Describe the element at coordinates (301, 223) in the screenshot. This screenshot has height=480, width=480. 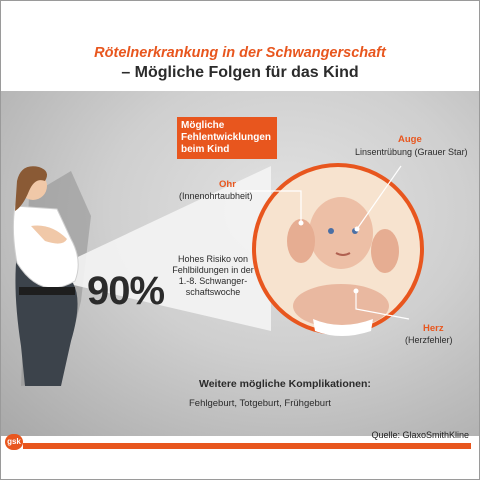
I see `ear-dot` at that location.